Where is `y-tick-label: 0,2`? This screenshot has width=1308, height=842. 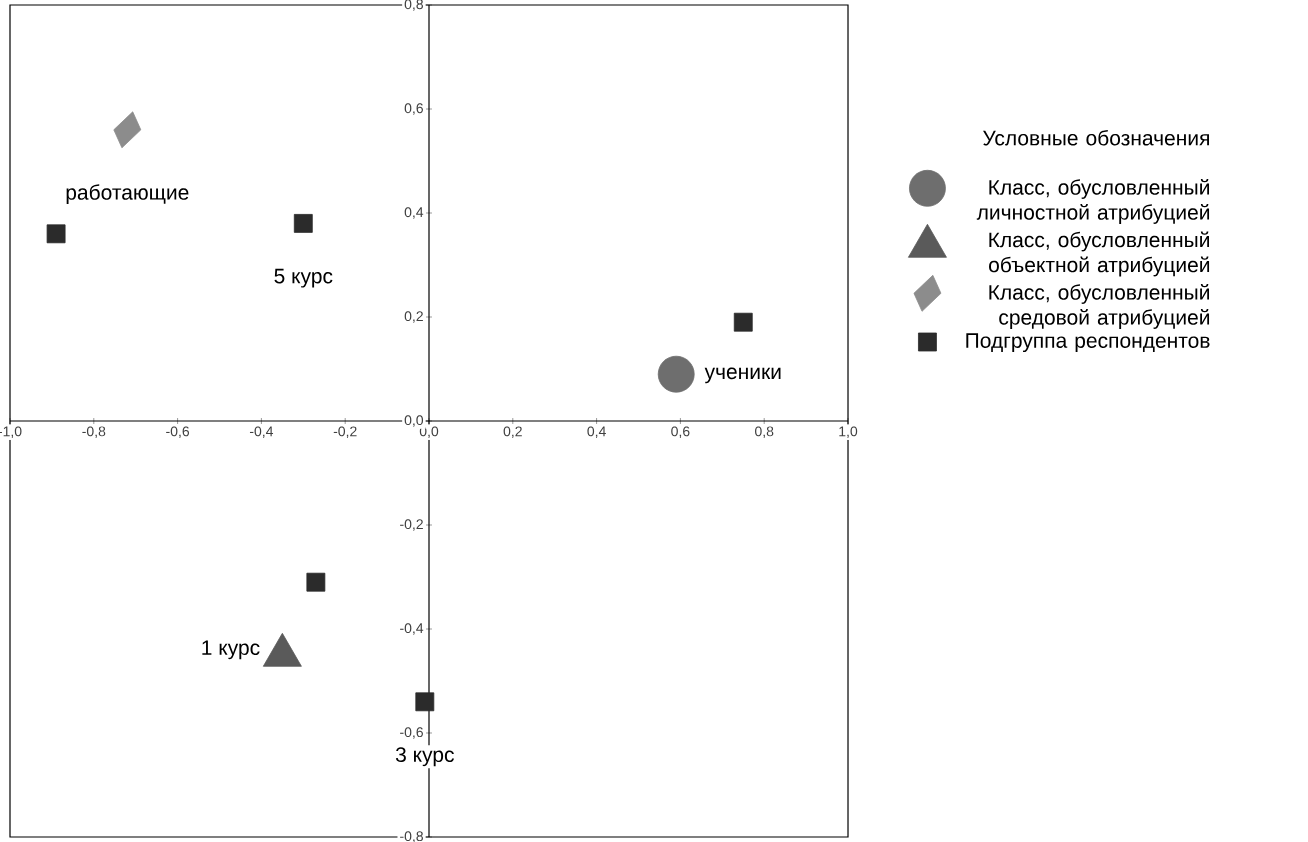
y-tick-label: 0,2 is located at coordinates (413, 317).